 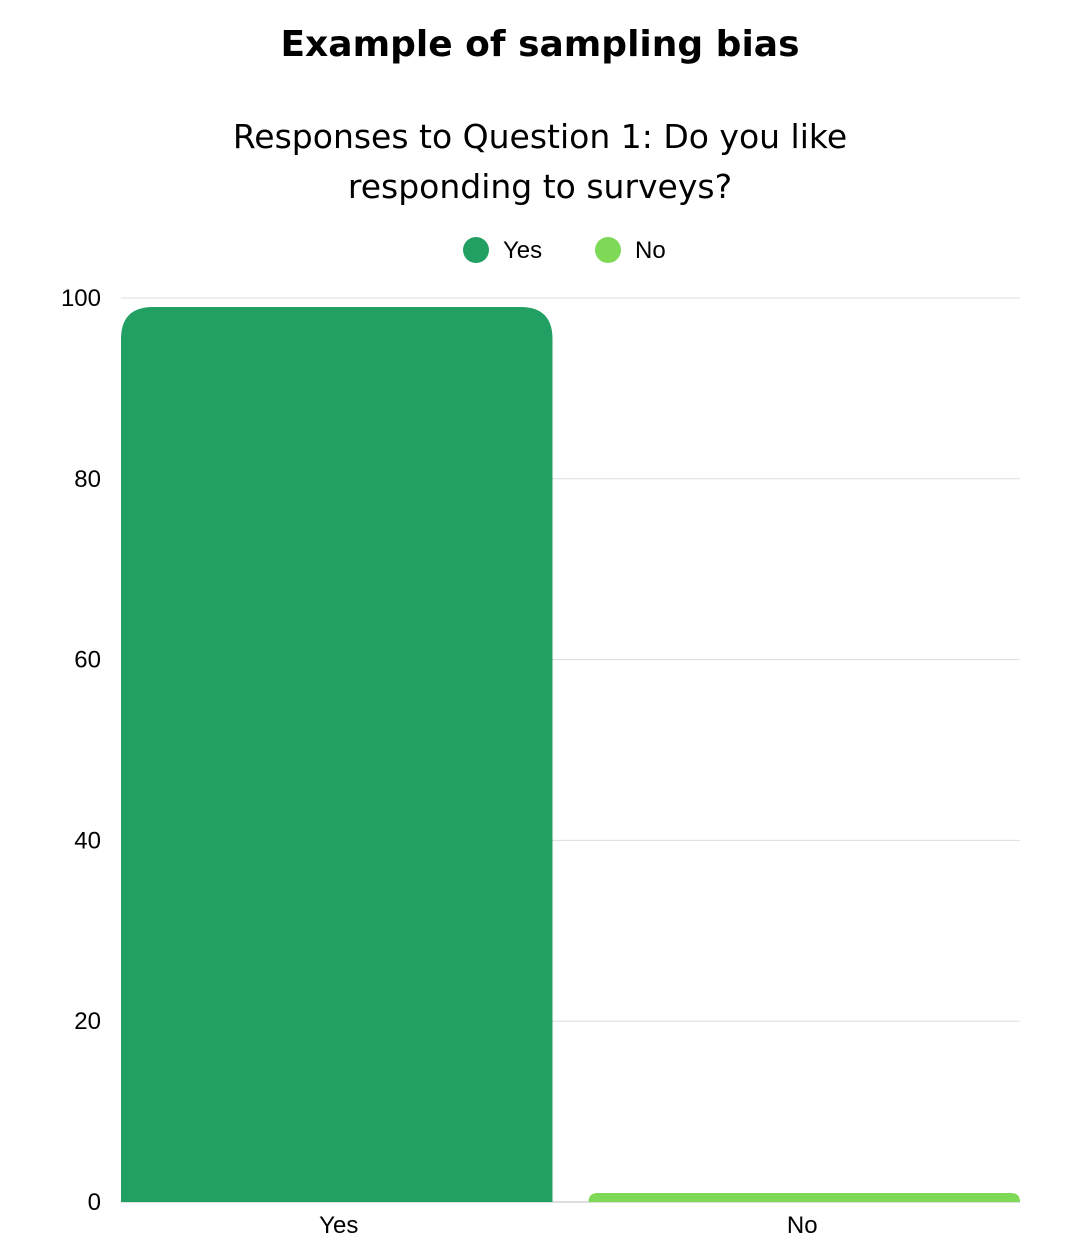 I want to click on y-tick-label: 80, so click(x=87, y=479).